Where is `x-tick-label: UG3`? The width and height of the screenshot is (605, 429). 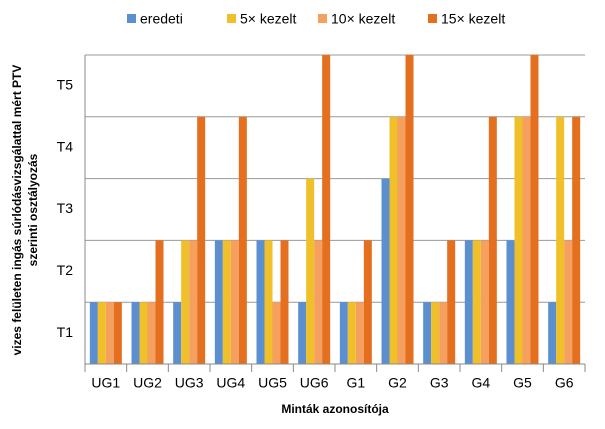 x-tick-label: UG3 is located at coordinates (189, 383).